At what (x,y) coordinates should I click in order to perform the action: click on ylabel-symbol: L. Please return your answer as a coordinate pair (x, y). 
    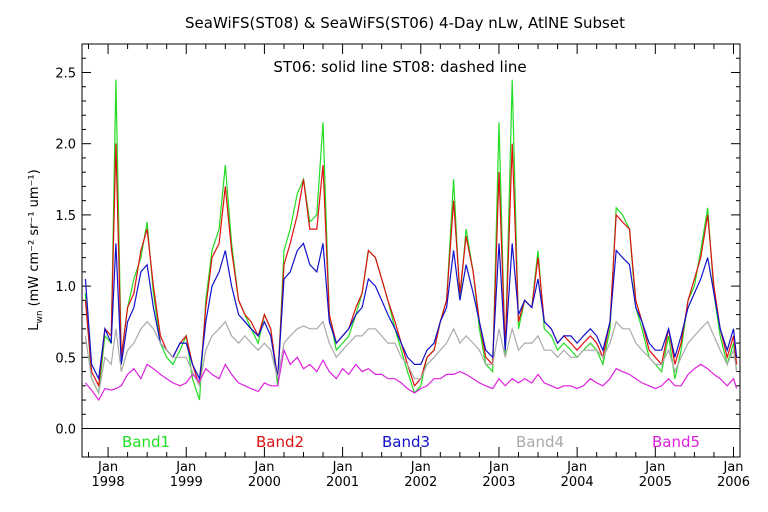
    Looking at the image, I should click on (34, 327).